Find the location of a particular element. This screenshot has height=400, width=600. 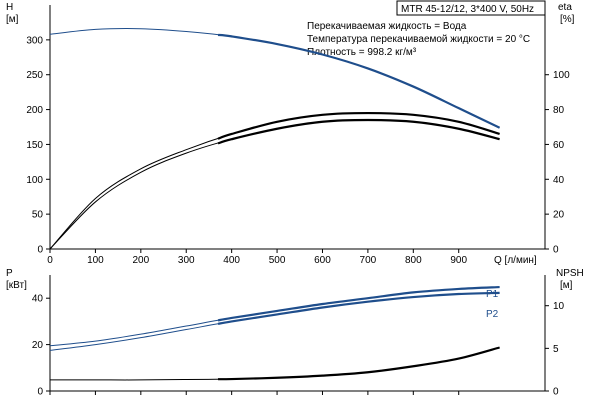

left-tick-label: 40 is located at coordinates (38, 299).